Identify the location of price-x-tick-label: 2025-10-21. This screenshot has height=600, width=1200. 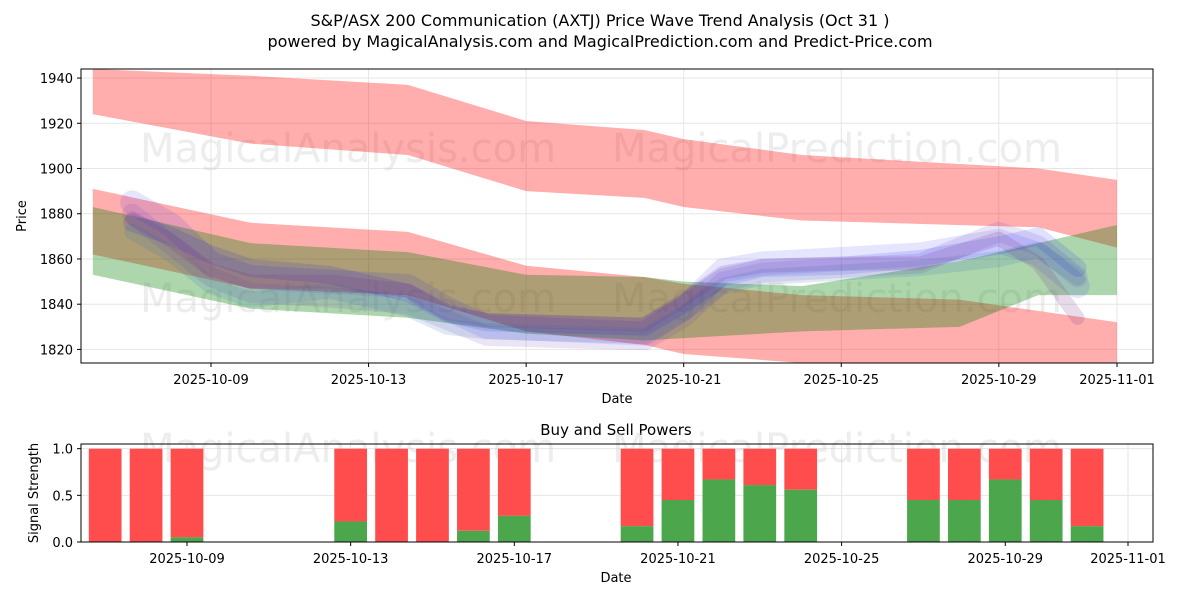
(684, 380).